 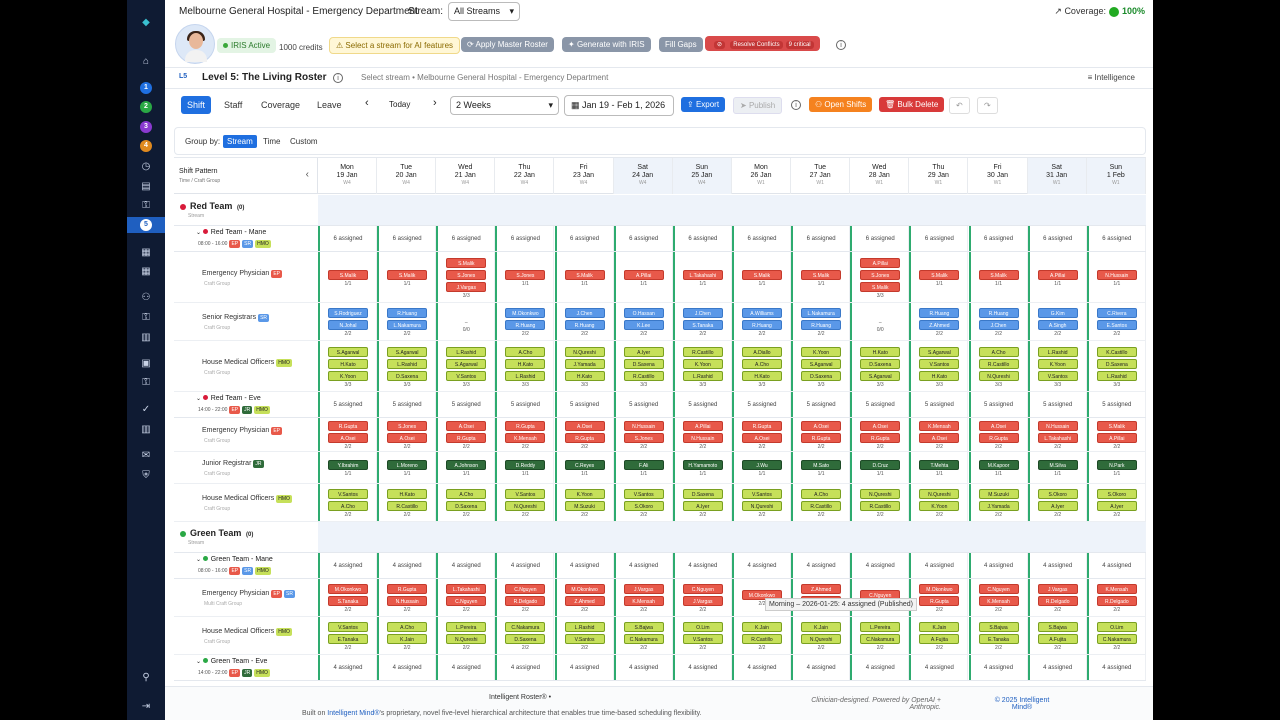 What do you see at coordinates (702, 434) in the screenshot?
I see `craft-cell: A.Pillai N.Hussain 2/2` at bounding box center [702, 434].